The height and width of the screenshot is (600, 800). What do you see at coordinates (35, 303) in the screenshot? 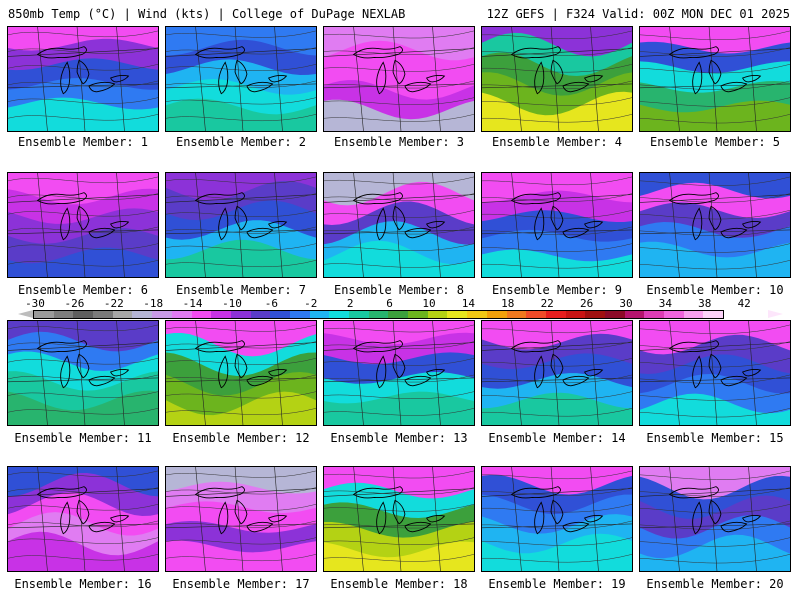
I see `colorbar-tick-label: -30` at bounding box center [35, 303].